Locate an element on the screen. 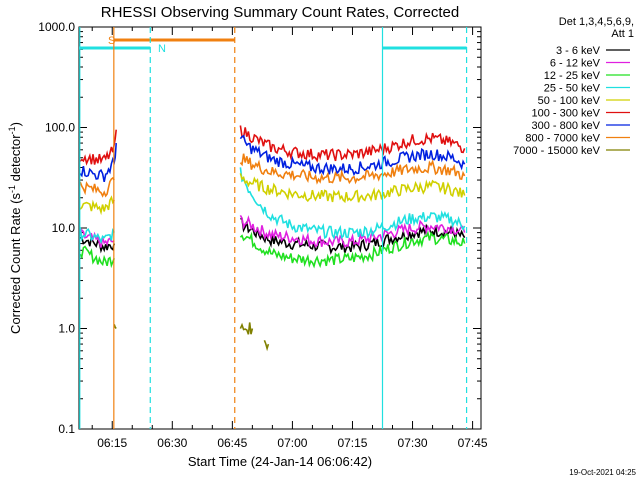 The height and width of the screenshot is (480, 640). y-tick-labels: 0.1 1.0 10.0 100.0 1000.0 is located at coordinates (56, 228).